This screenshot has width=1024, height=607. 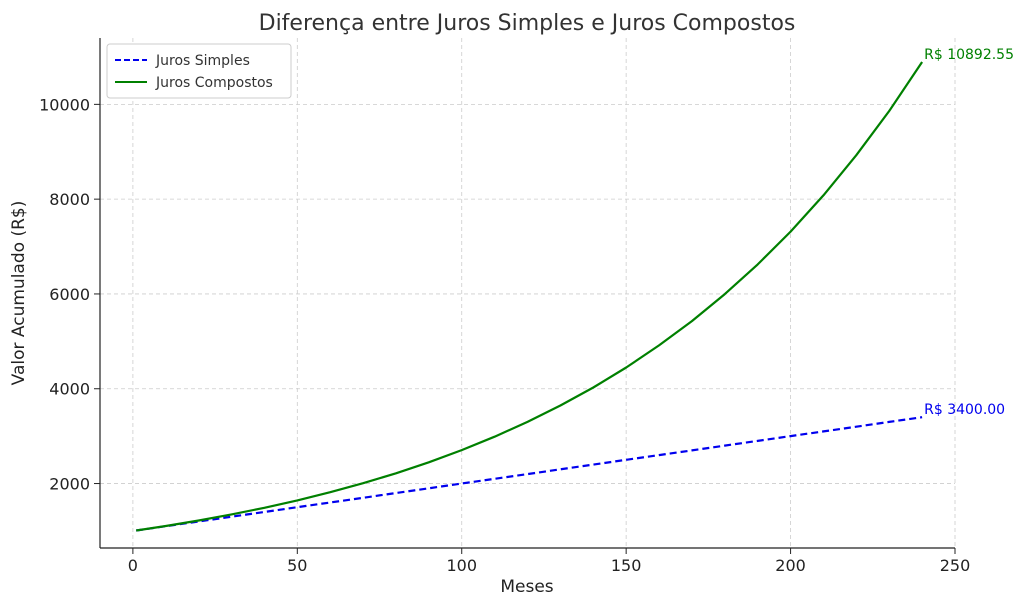 What do you see at coordinates (69, 199) in the screenshot?
I see `y-tick-label: 8000` at bounding box center [69, 199].